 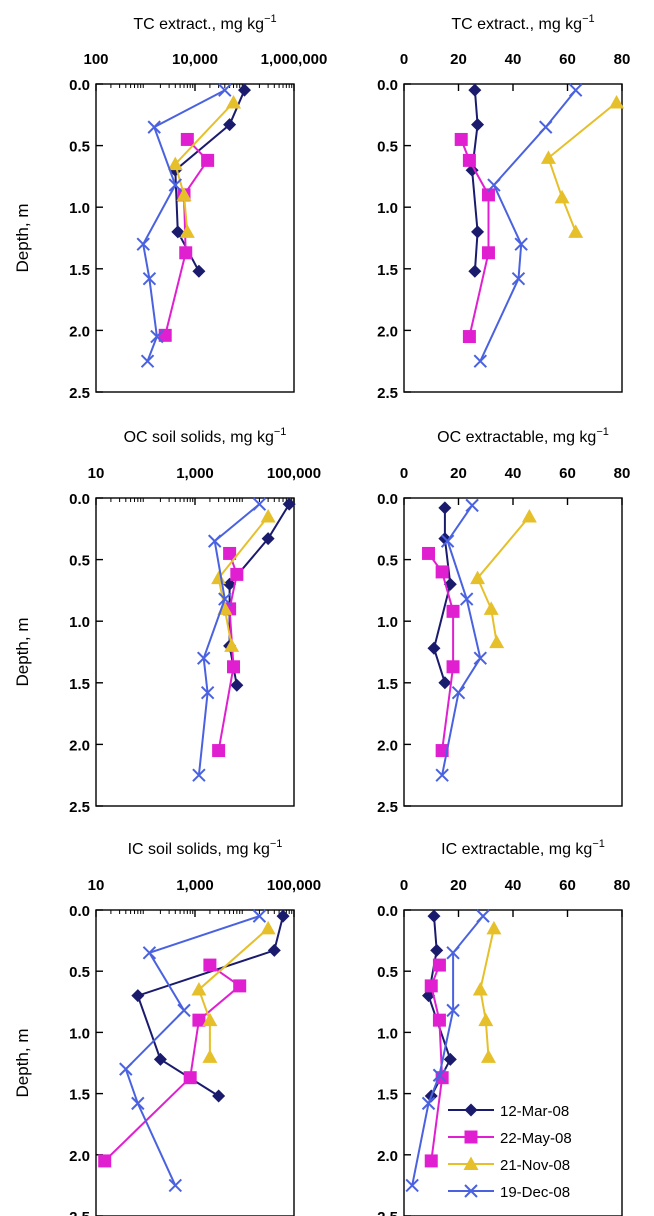 What do you see at coordinates (96, 885) in the screenshot?
I see `x-tick-label: 10` at bounding box center [96, 885].